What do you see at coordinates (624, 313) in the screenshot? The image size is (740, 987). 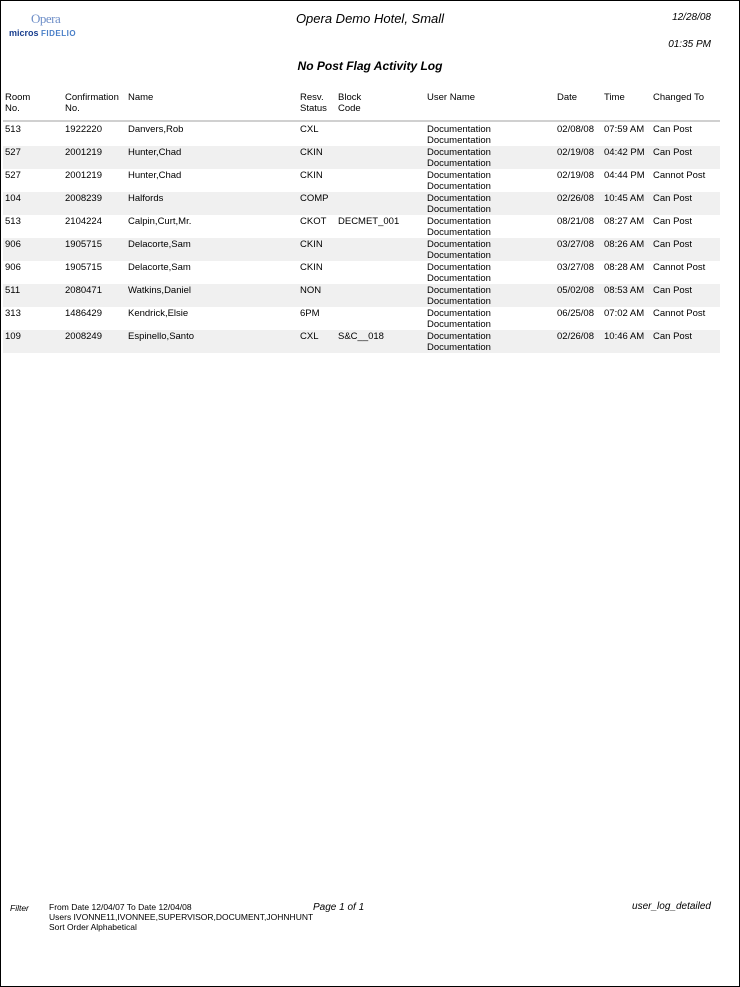 I see `cell-time: 07:02 AM` at bounding box center [624, 313].